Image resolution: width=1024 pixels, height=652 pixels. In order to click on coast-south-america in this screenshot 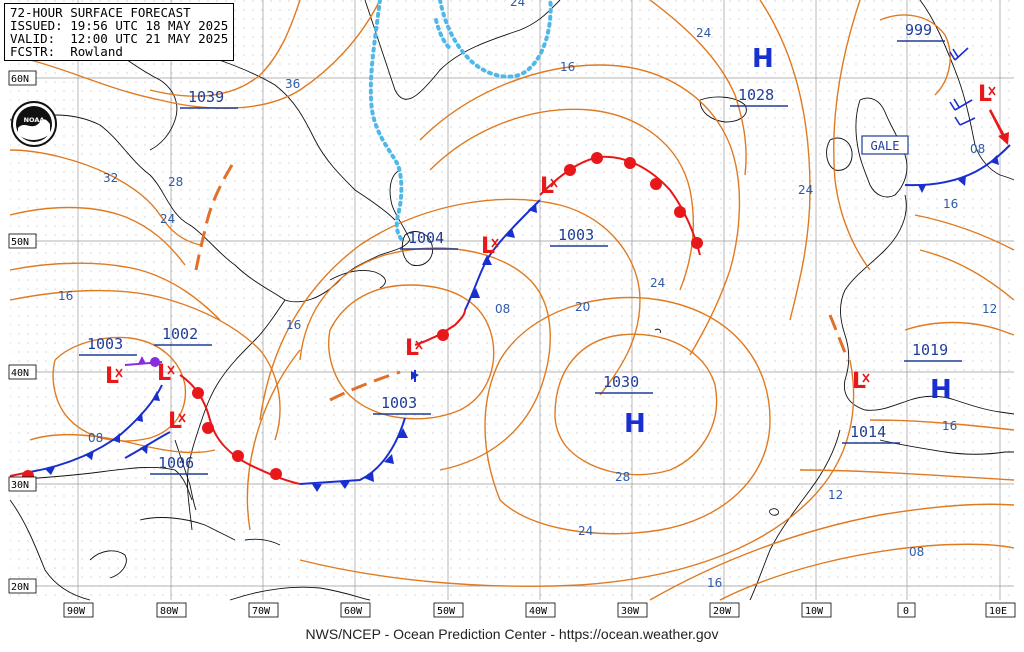, I will do `click(300, 593)`.